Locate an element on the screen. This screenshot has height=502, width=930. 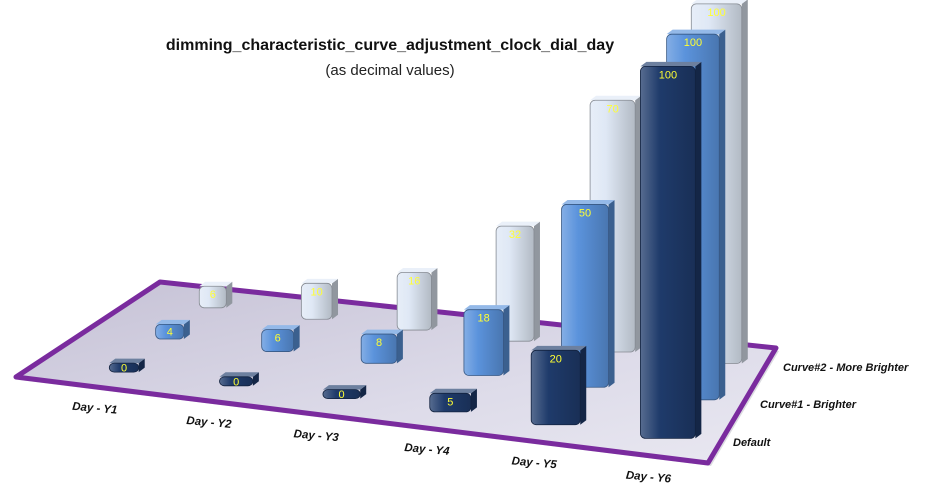
data-label: 16 is located at coordinates (414, 282).